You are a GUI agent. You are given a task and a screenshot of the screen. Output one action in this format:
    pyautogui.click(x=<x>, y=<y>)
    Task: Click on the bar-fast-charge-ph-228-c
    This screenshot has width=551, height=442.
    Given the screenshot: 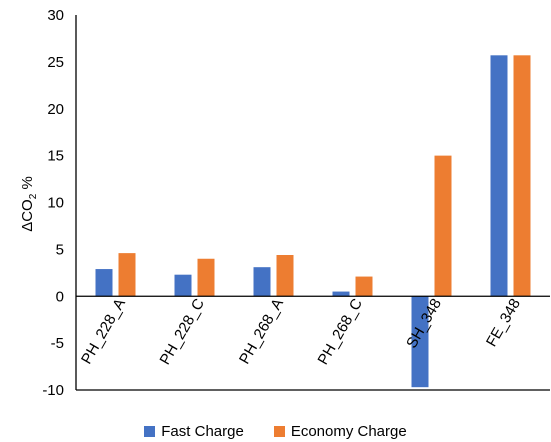 What is the action you would take?
    pyautogui.click(x=183, y=285)
    